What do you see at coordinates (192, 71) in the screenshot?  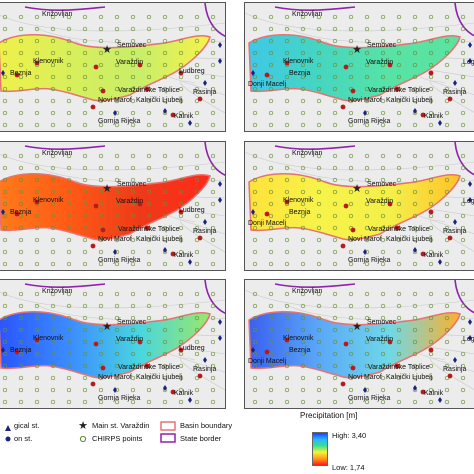 I see `place-label-ludbreg: Ludbreg` at bounding box center [192, 71].